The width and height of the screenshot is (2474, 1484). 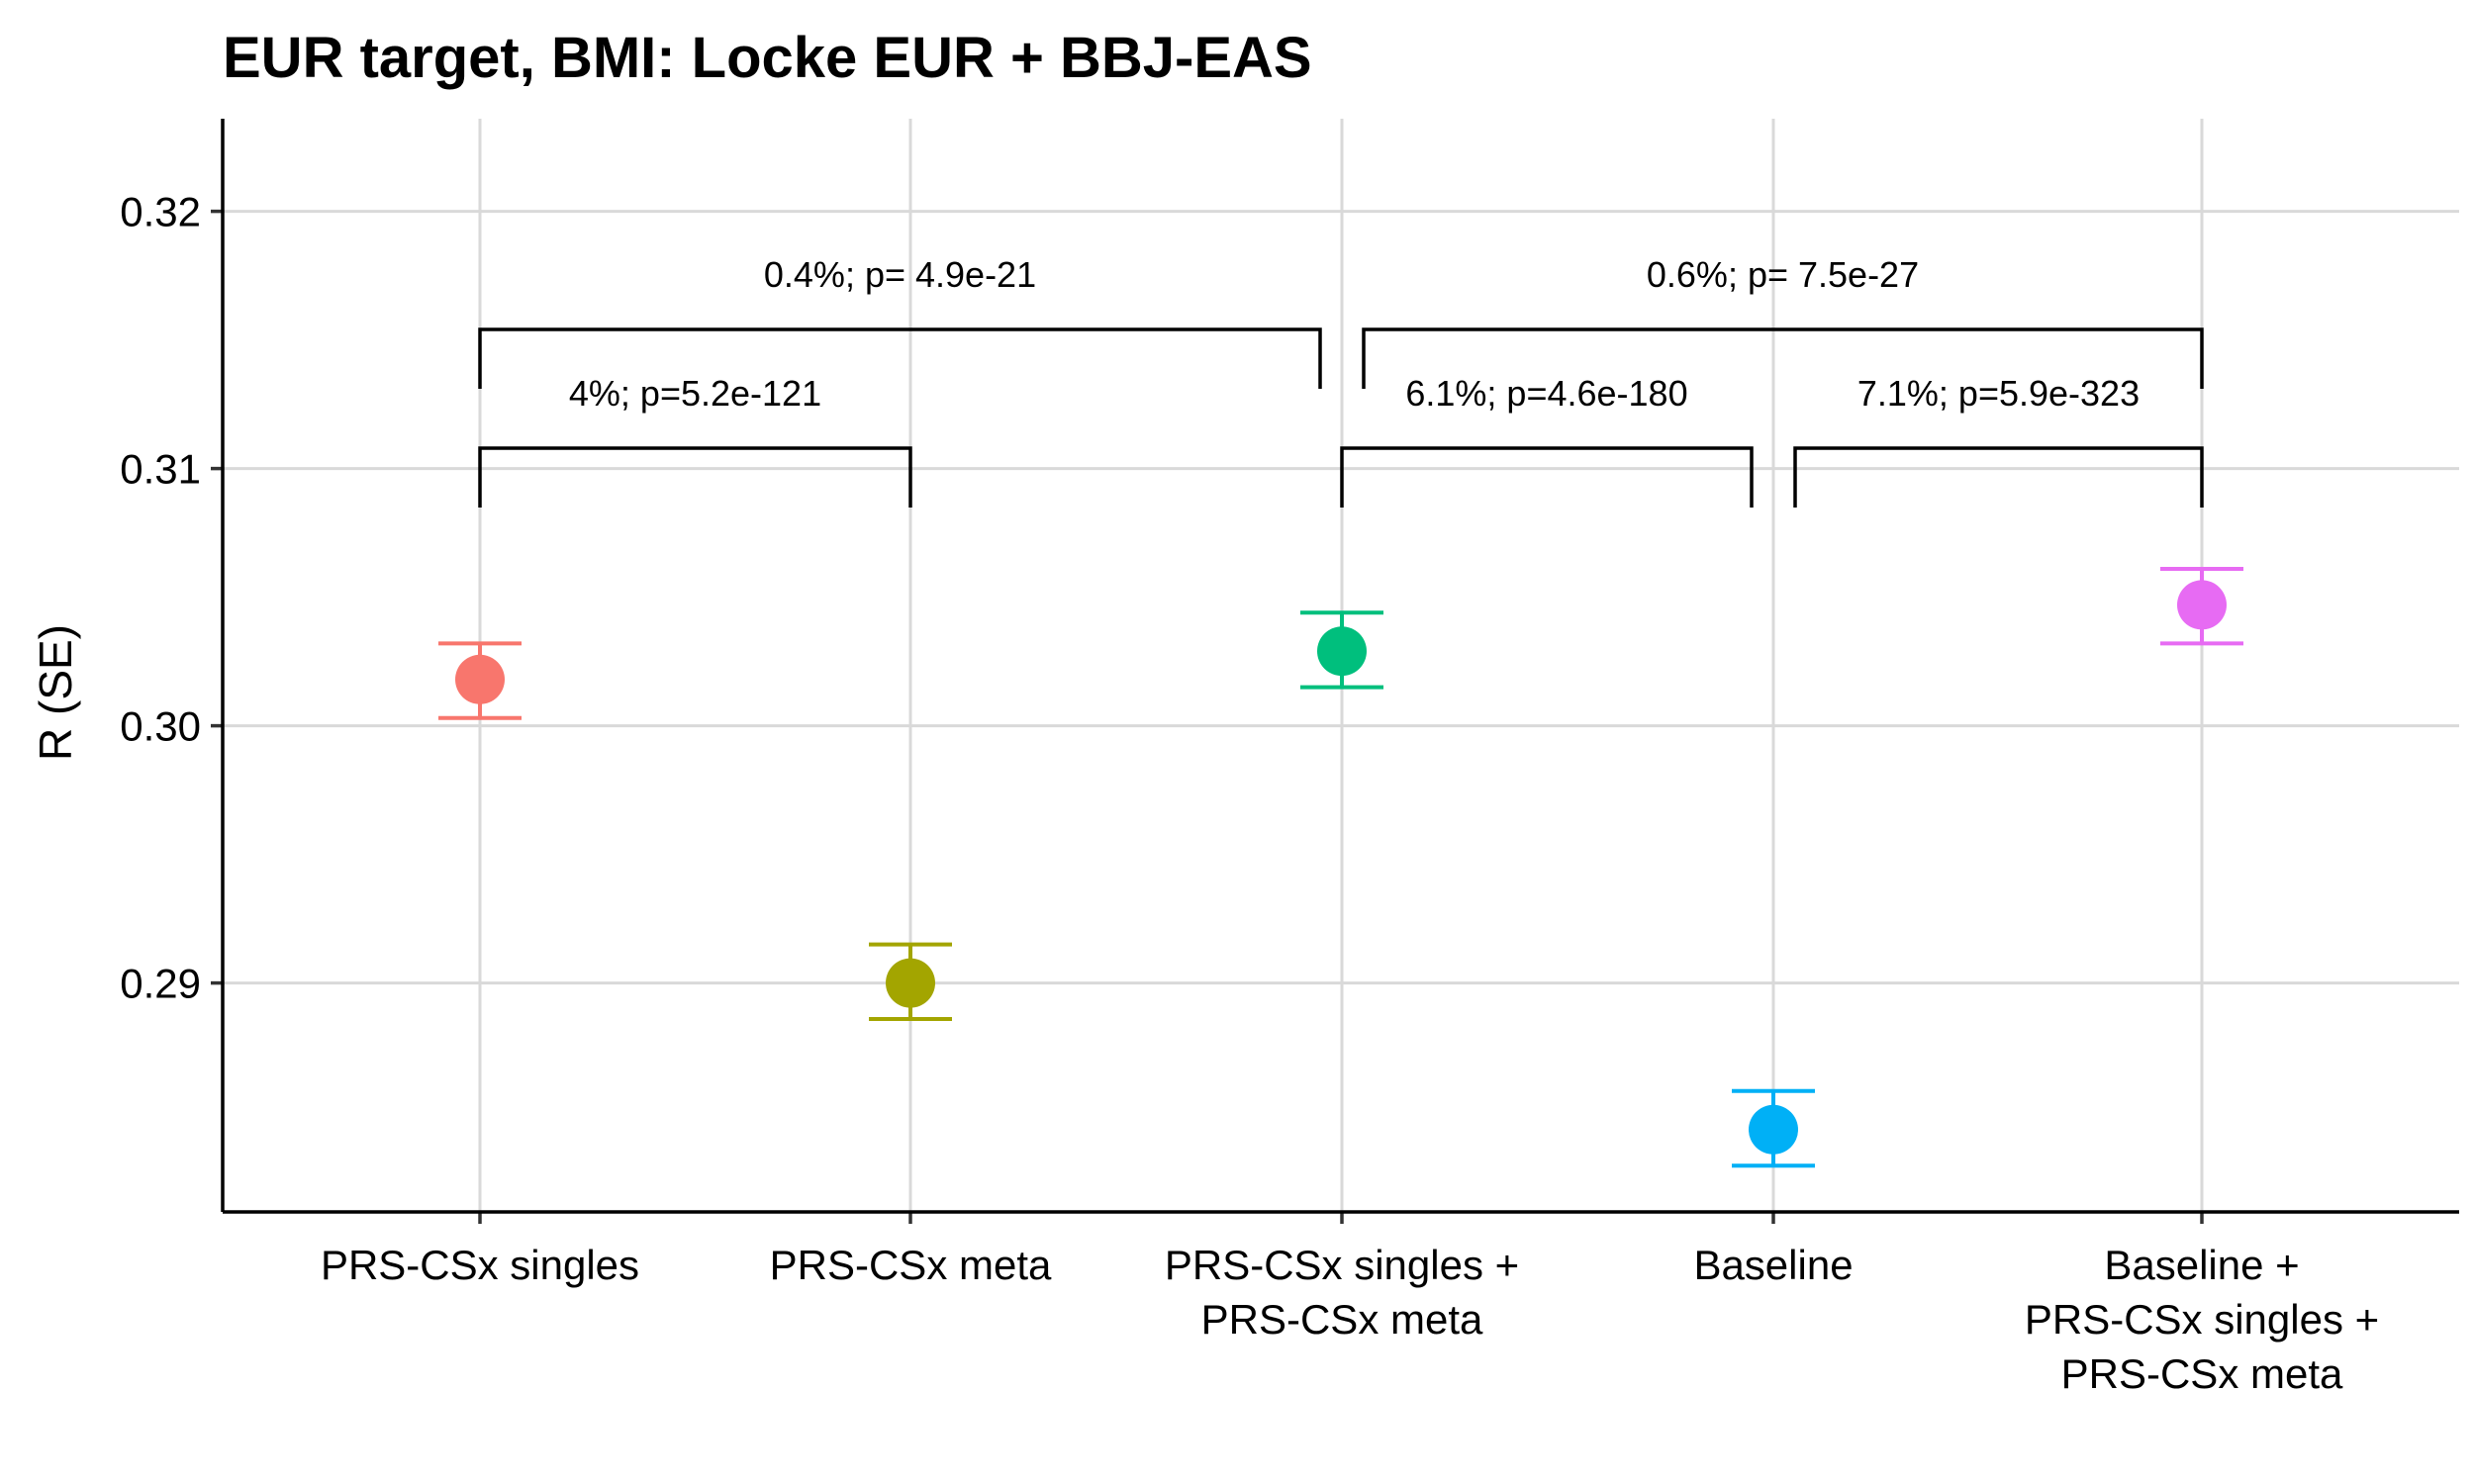 I want to click on y-tick-label: 0.29, so click(x=161, y=984).